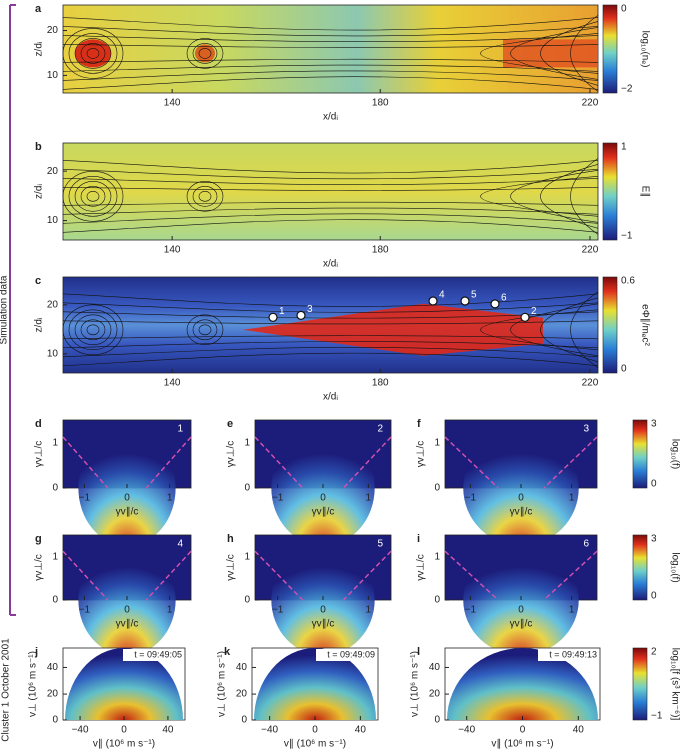 This screenshot has height=752, width=685. What do you see at coordinates (36, 652) in the screenshot?
I see `panel-letter: j` at bounding box center [36, 652].